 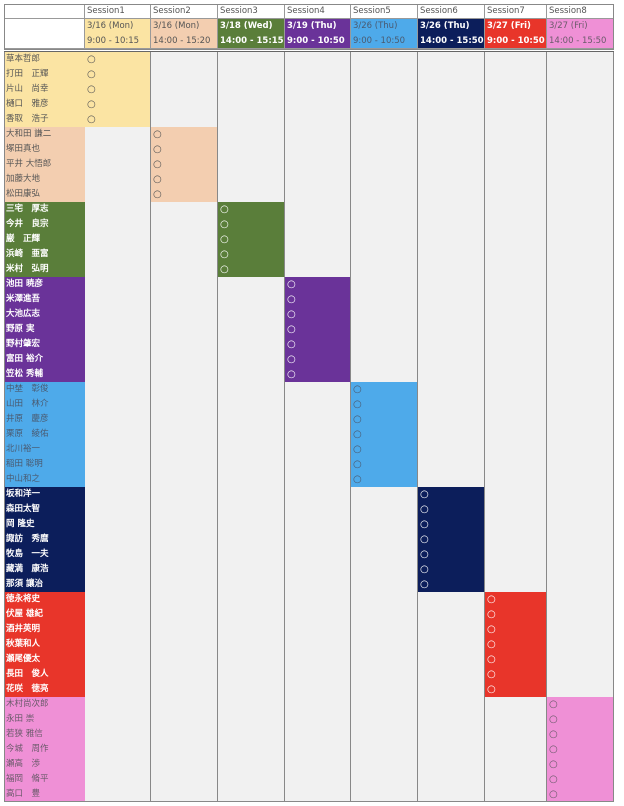 What do you see at coordinates (44, 224) in the screenshot?
I see `member-name: 今井 良宗` at bounding box center [44, 224].